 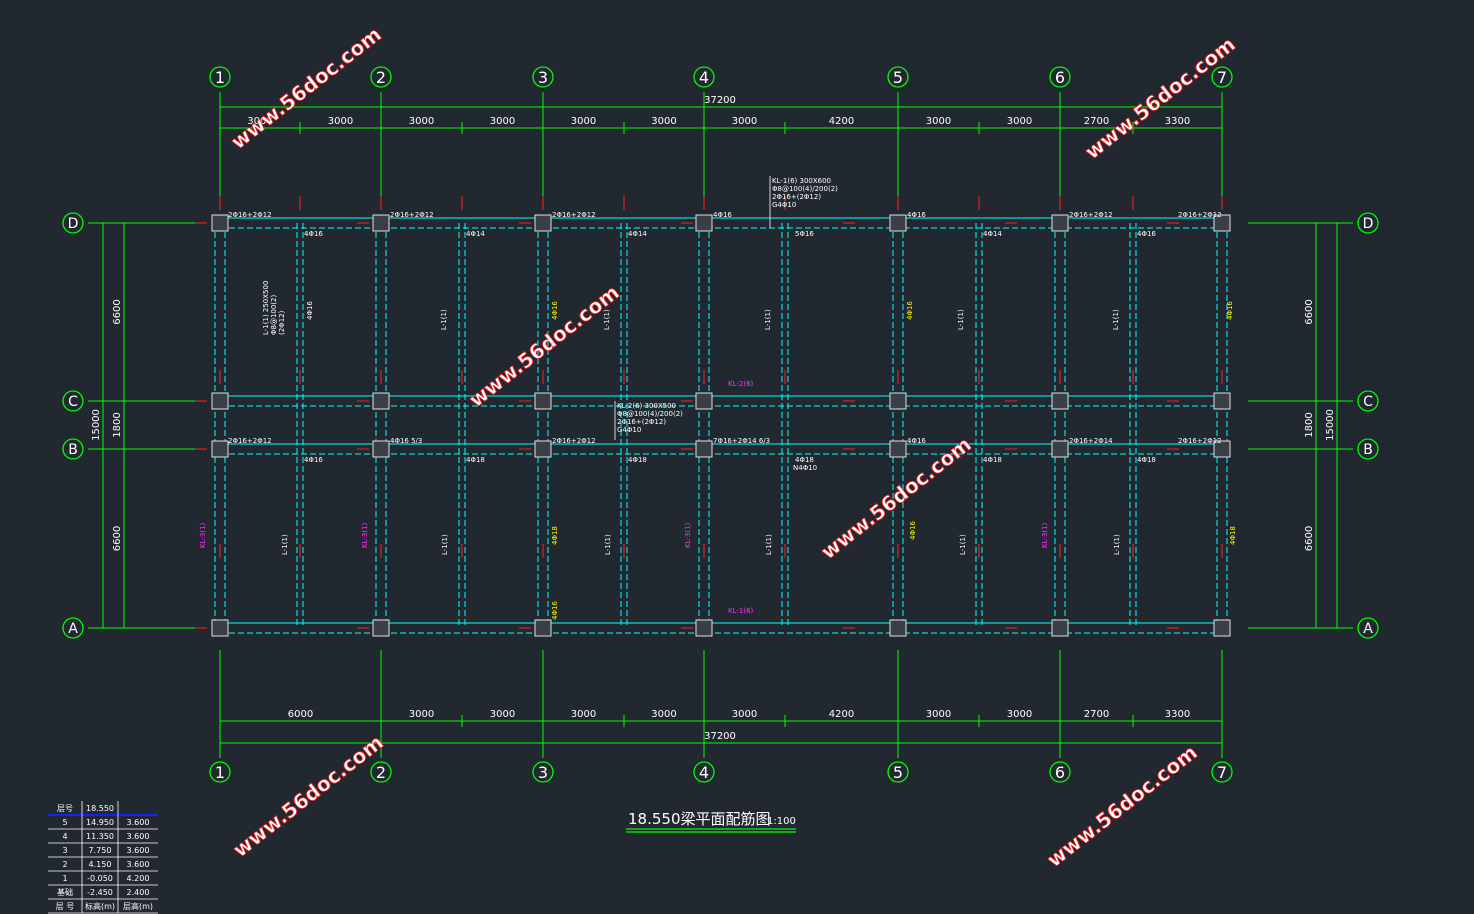 What do you see at coordinates (365, 535) in the screenshot?
I see `kl-lower-label: KL-3(1)` at bounding box center [365, 535].